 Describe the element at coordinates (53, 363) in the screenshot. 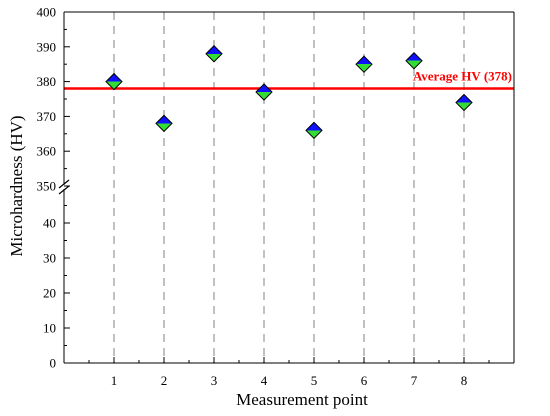

I see `y-tick-label-0: 0` at that location.